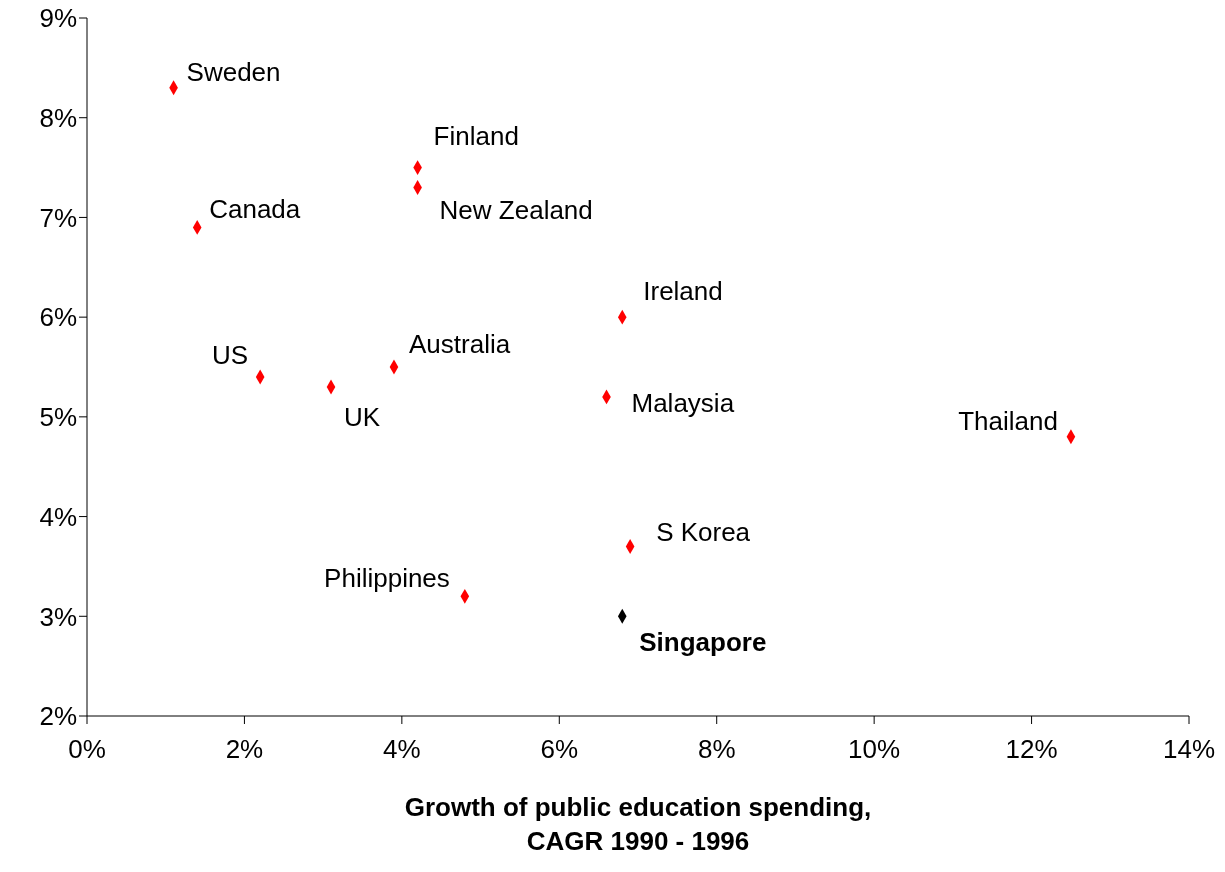 Image resolution: width=1225 pixels, height=872 pixels. Describe the element at coordinates (387, 578) in the screenshot. I see `series-label: Philippines` at that location.